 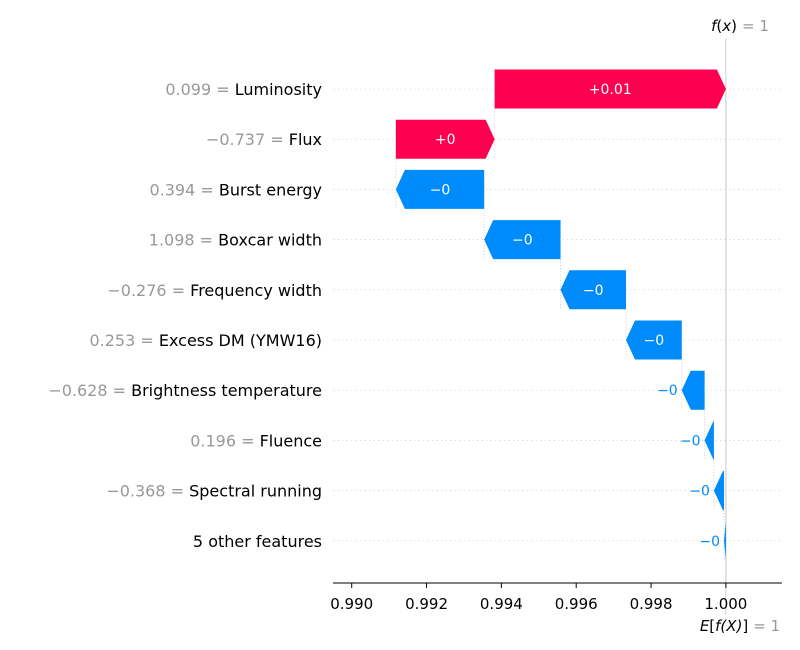 What do you see at coordinates (255, 491) in the screenshot?
I see `feature-name: Spectral running` at bounding box center [255, 491].